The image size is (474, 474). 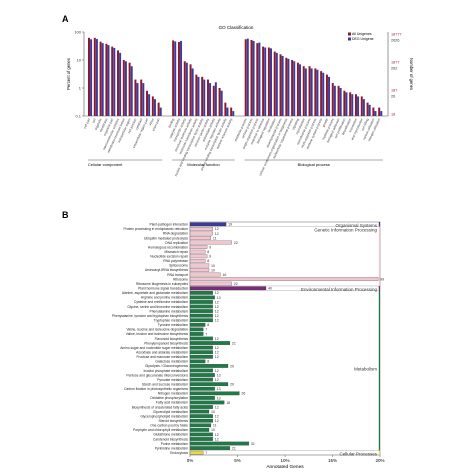 What do you see at coordinates (169, 257) in the screenshot?
I see `pathway-label: Nucleotide excision repair` at bounding box center [169, 257].